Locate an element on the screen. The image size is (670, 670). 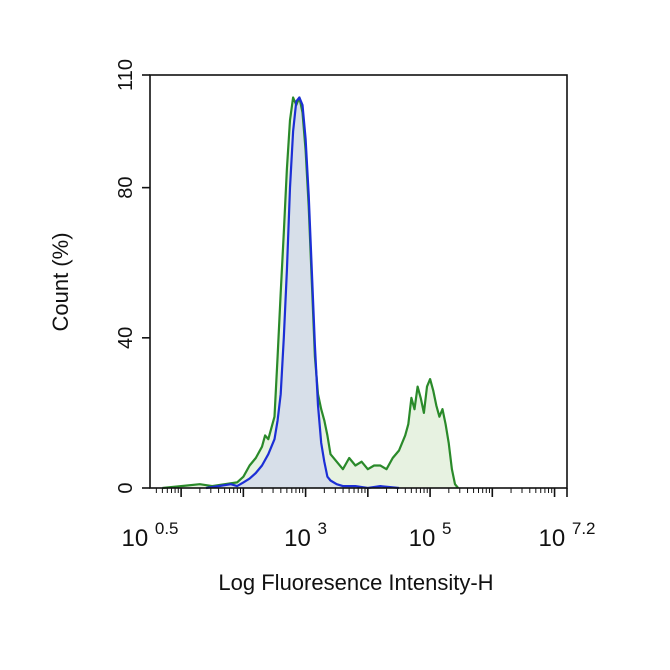
x-tick-label: 10 0.5 is located at coordinates (149, 535).